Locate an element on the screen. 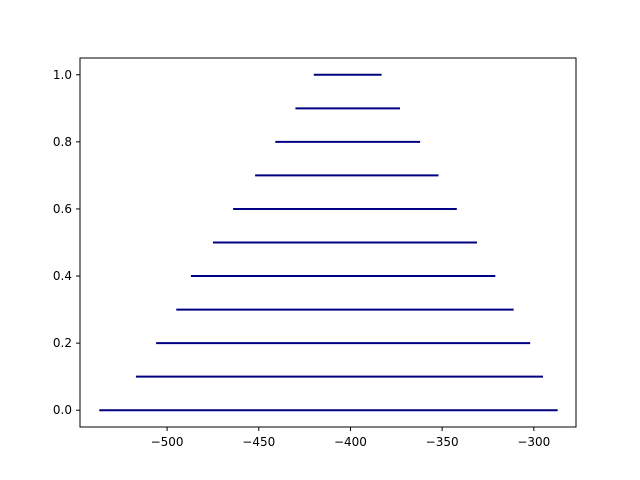 This screenshot has height=480, width=640. x-tick-label: −300 is located at coordinates (533, 442).